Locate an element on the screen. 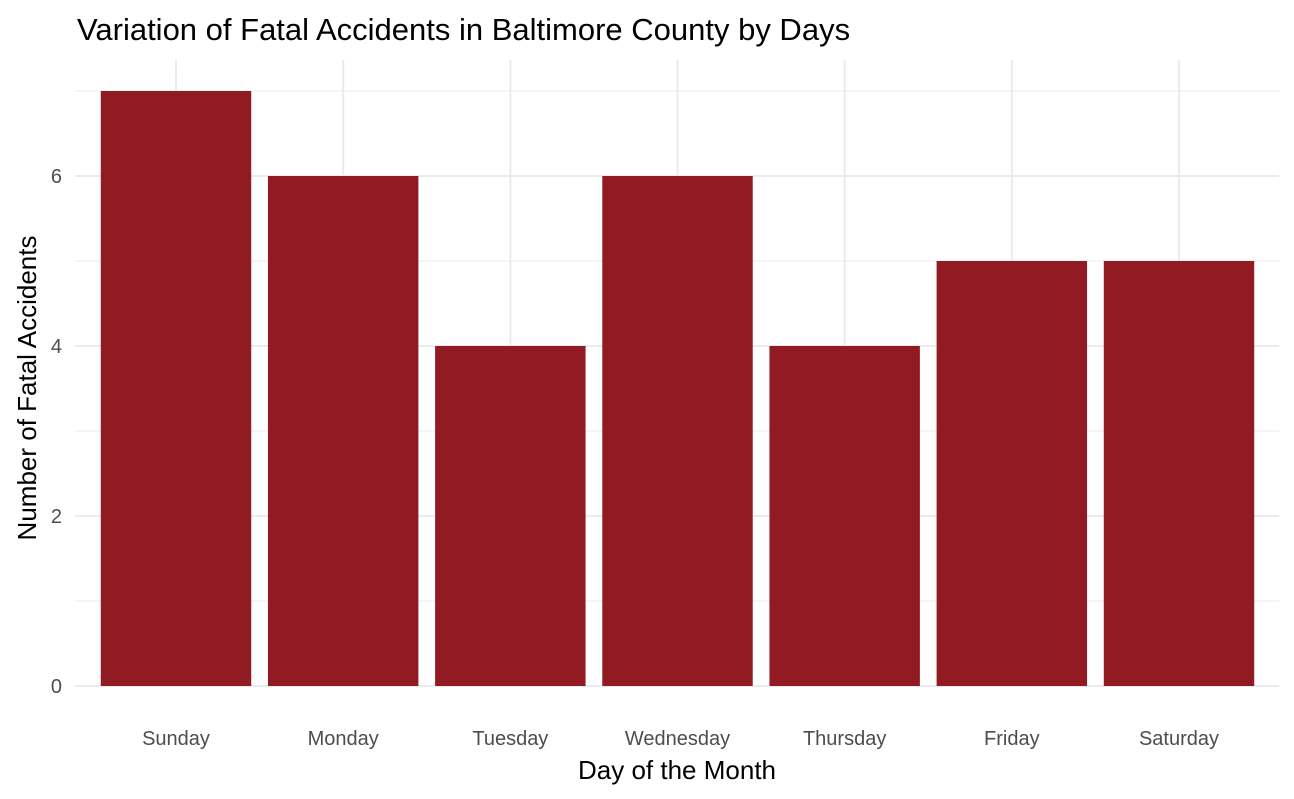 This screenshot has height=799, width=1294. y-tick-label: 4 is located at coordinates (56, 347).